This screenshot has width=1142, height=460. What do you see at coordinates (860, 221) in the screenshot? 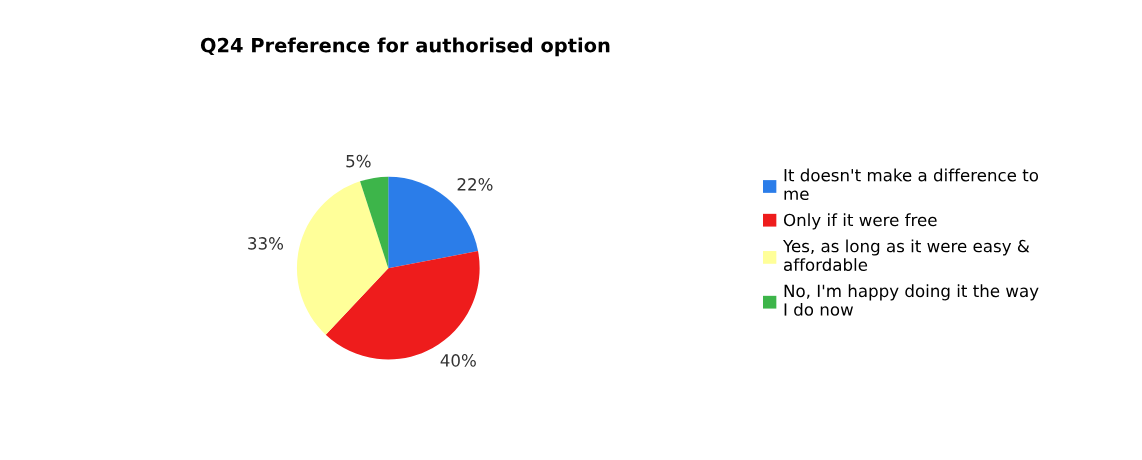
I see `legend-label: Only if it were free` at bounding box center [860, 221].